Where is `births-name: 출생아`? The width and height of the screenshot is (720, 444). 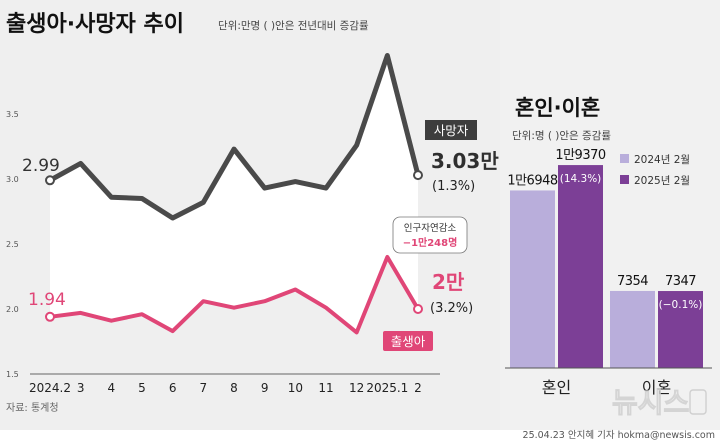 births-name: 출생아 is located at coordinates (408, 341).